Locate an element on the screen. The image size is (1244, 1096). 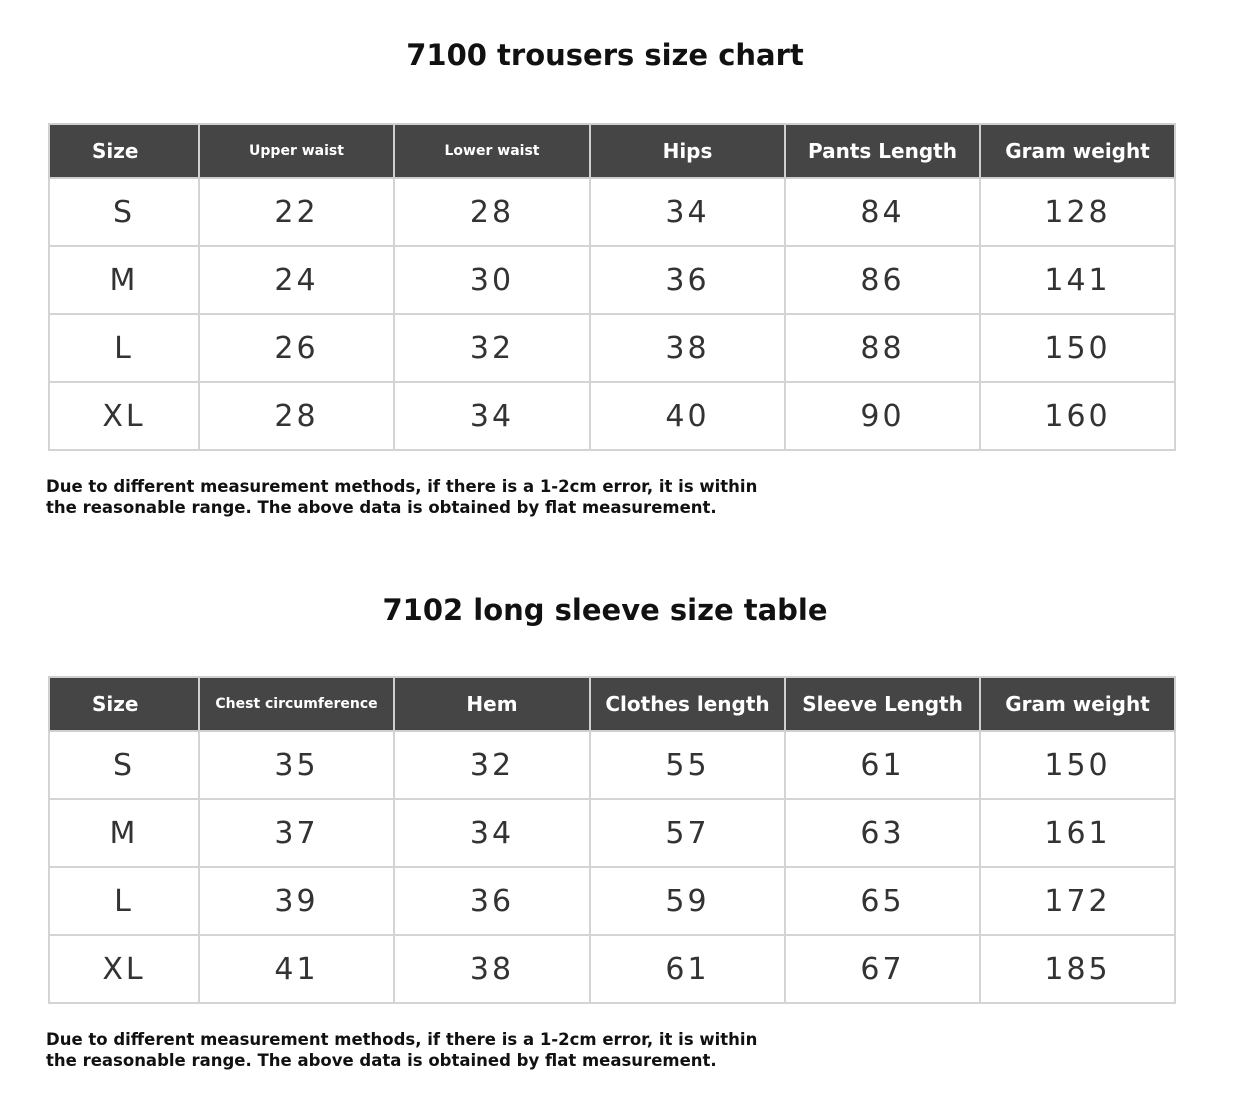
table-cell: 57 is located at coordinates (687, 833).